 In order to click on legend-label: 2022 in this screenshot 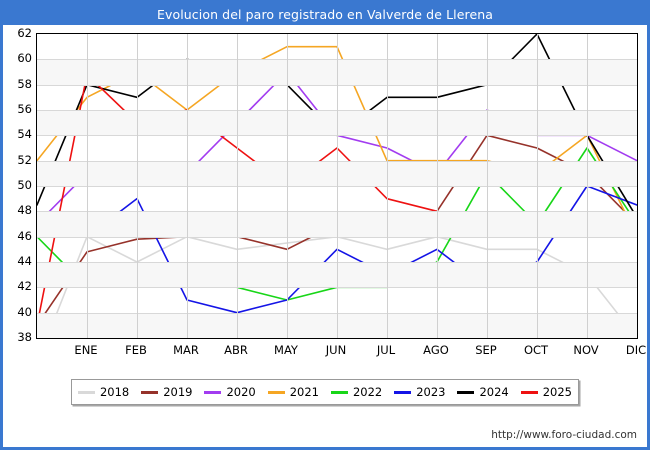, I will do `click(367, 392)`.